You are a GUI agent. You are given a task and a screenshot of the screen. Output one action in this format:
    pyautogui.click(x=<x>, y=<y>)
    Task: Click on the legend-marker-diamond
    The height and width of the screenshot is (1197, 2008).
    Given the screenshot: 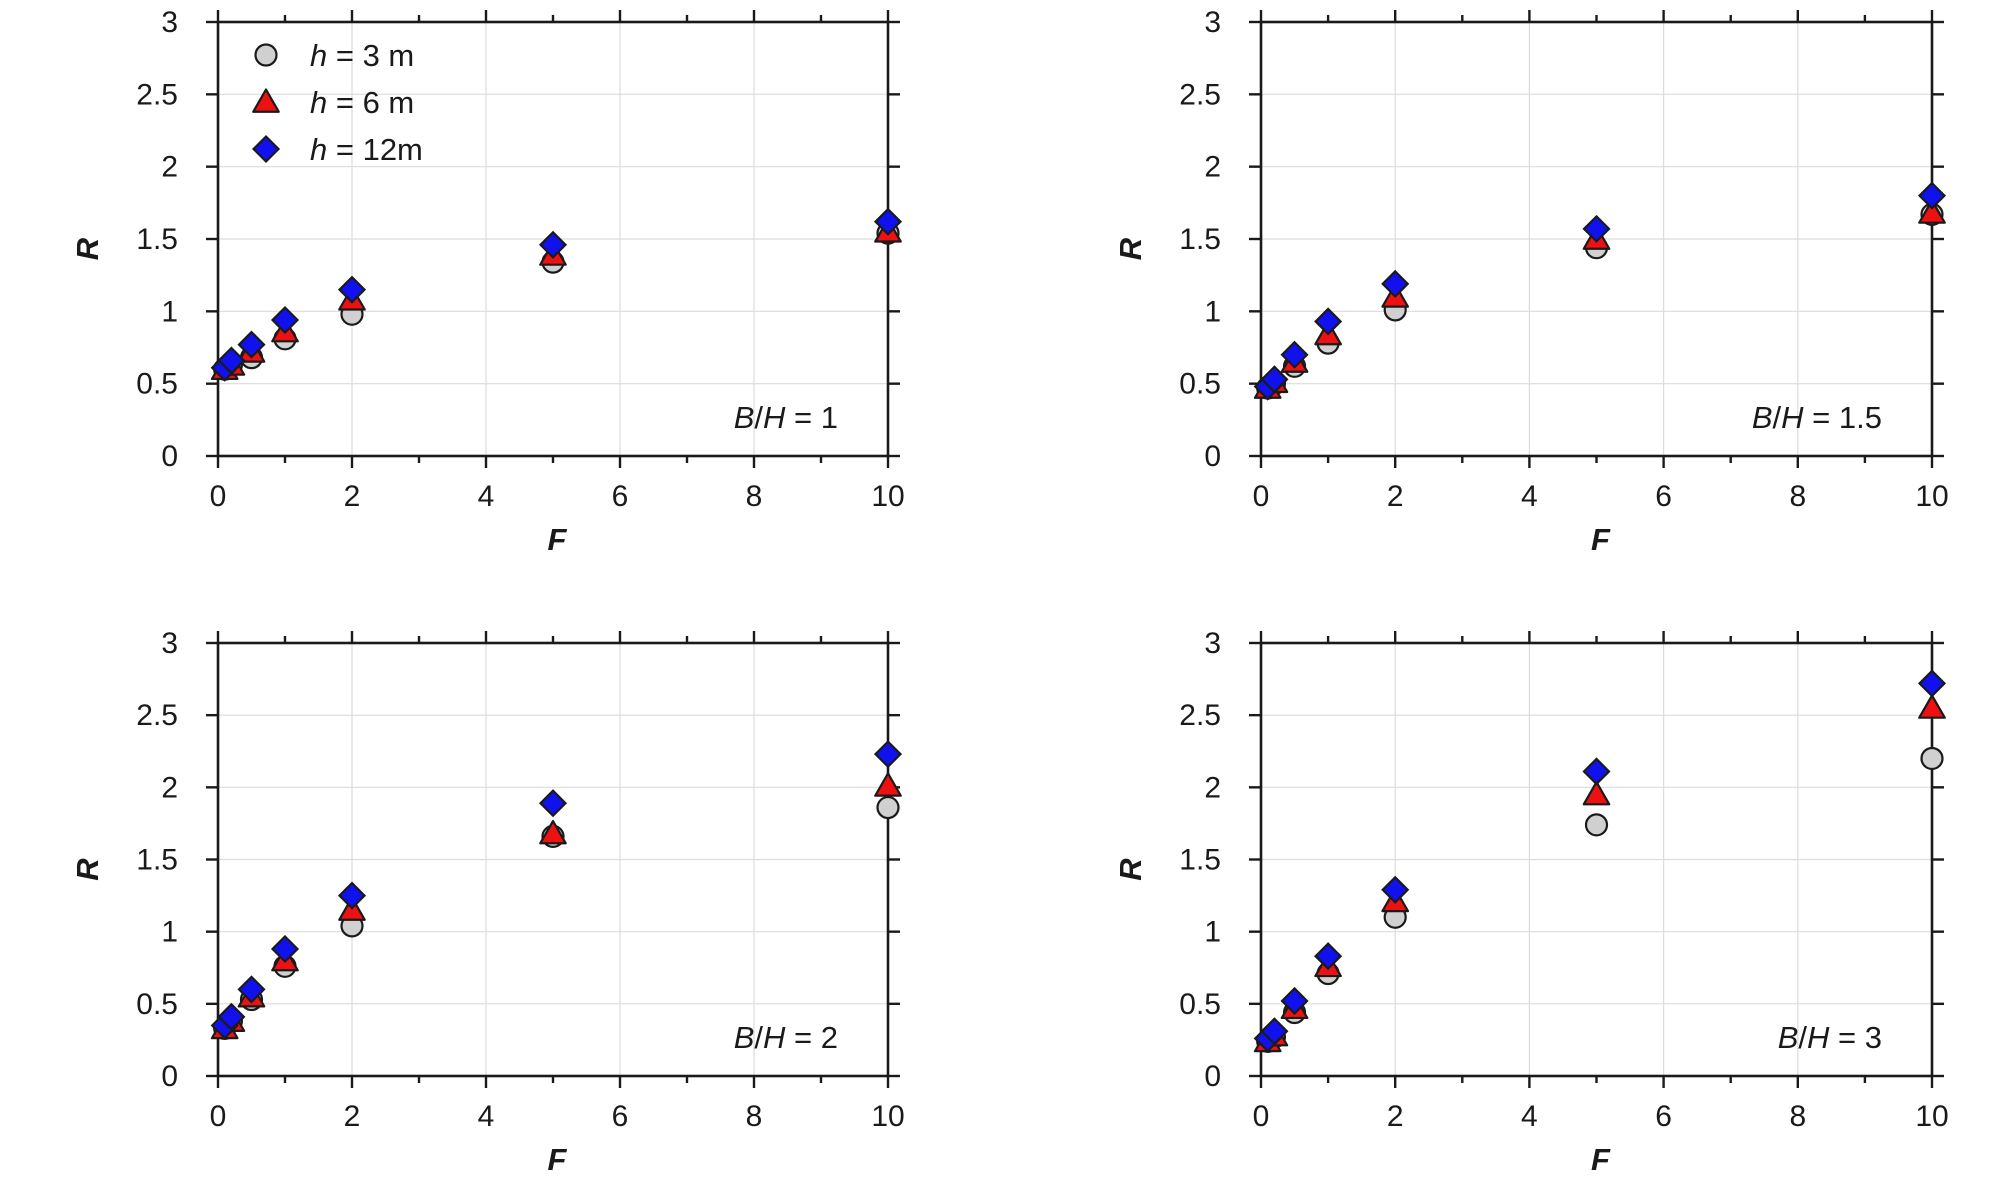 What is the action you would take?
    pyautogui.click(x=266, y=149)
    